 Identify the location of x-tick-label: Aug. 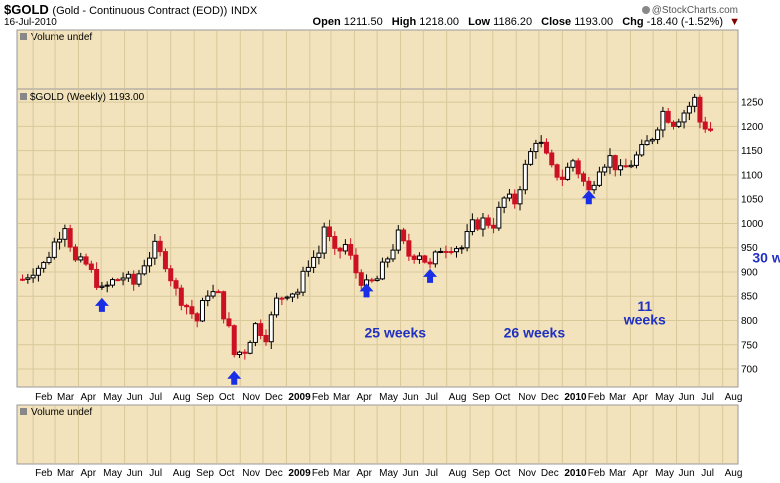
(458, 473).